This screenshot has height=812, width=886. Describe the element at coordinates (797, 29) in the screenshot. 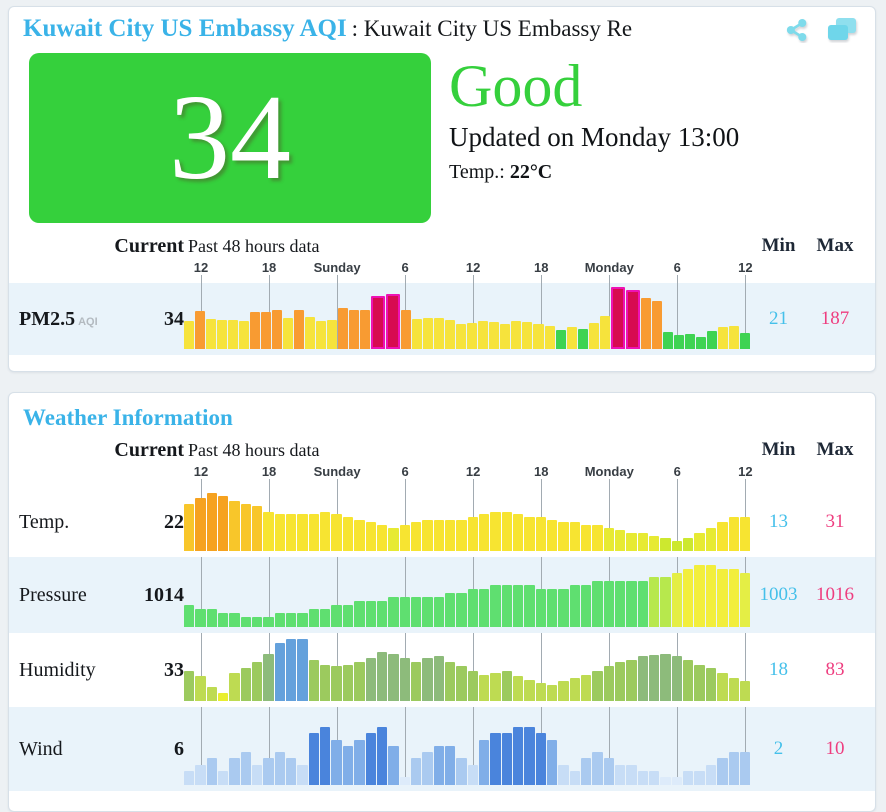

I see `share-icon` at that location.